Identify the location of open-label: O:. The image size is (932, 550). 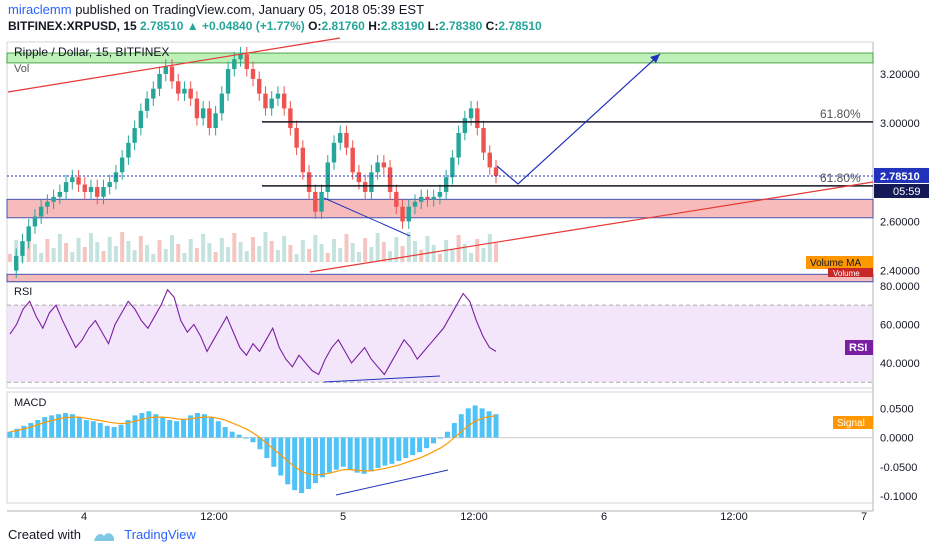
(315, 26).